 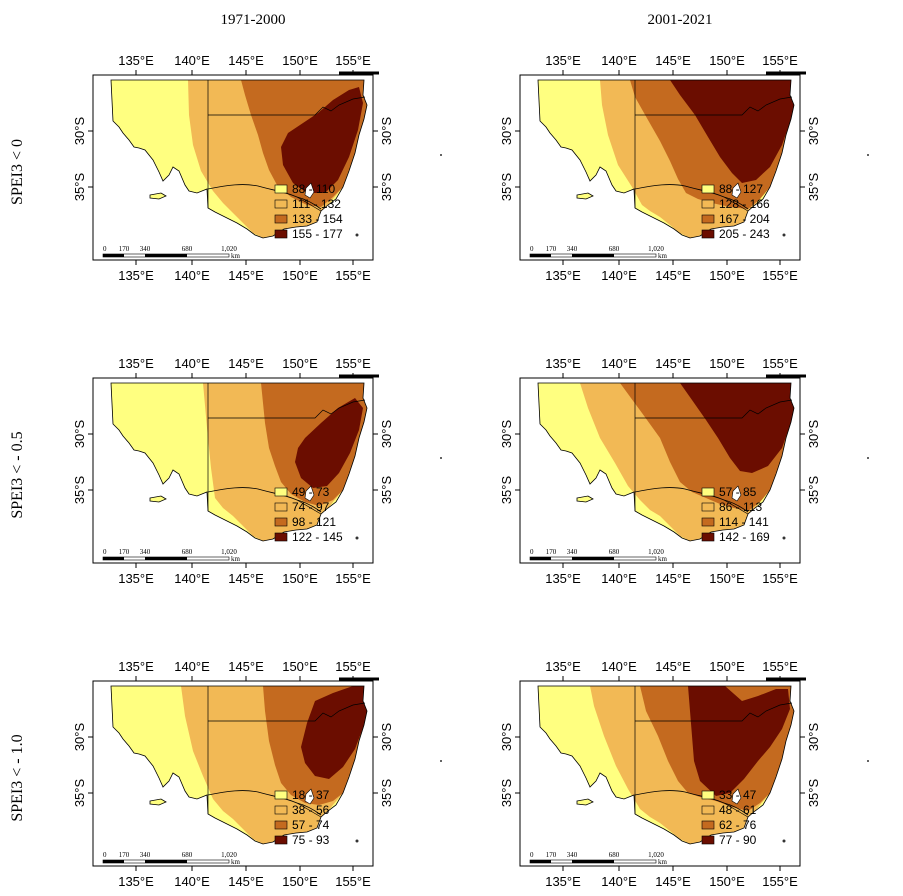 What do you see at coordinates (317, 219) in the screenshot?
I see `legend-label: 133 - 154` at bounding box center [317, 219].